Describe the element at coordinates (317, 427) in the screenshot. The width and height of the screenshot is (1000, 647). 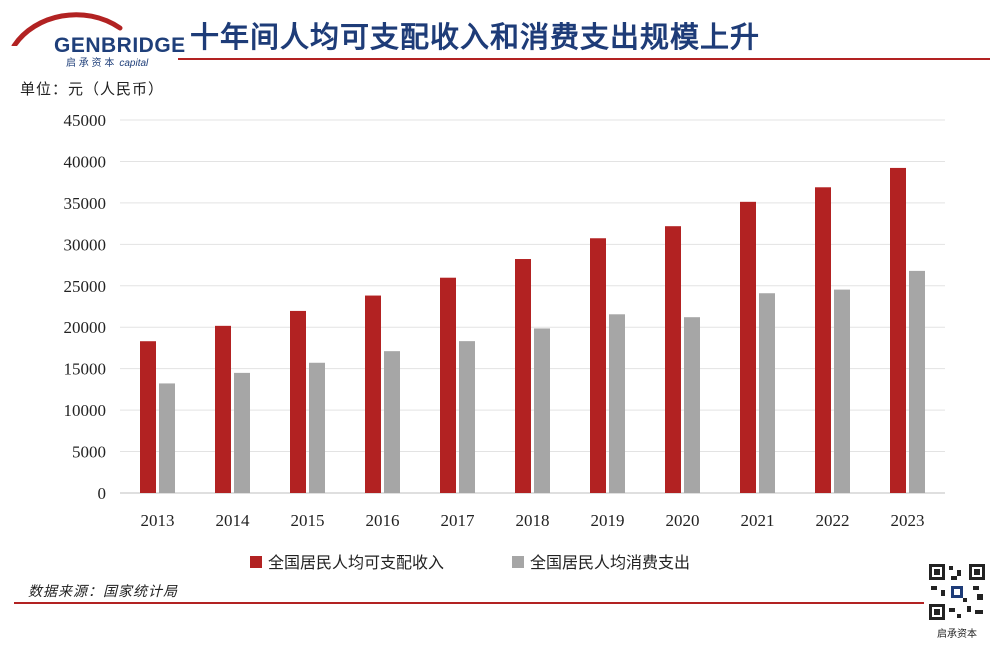
I see `bar-consumption: 全国居民人均消费支出 2015: 15712` at that location.